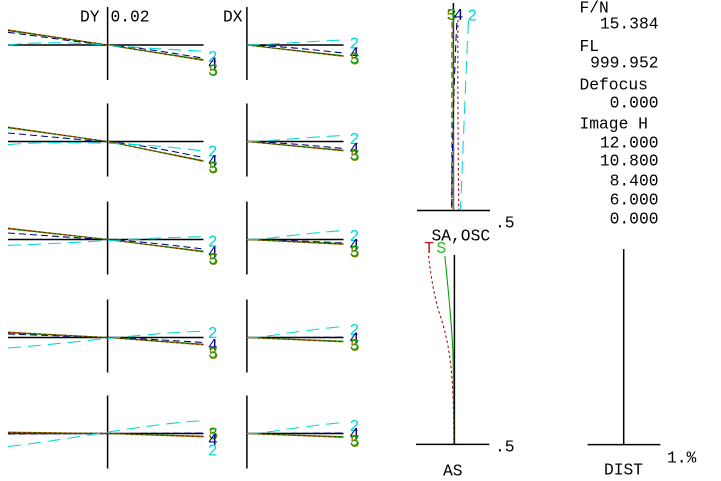  What do you see at coordinates (634, 181) in the screenshot?
I see `svg-text: 8.400` at bounding box center [634, 181].